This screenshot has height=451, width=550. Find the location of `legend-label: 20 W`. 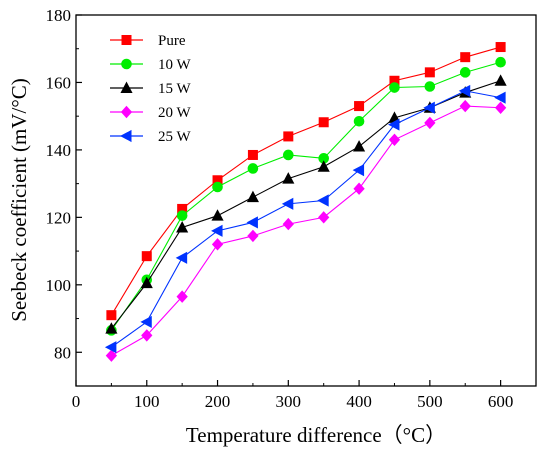

legend-label: 20 W is located at coordinates (174, 113).